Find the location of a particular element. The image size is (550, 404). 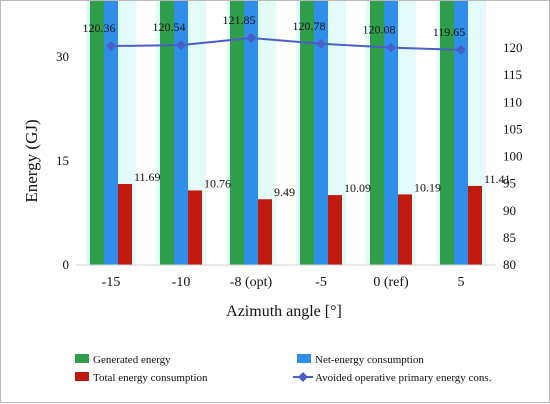

x-tick-label: -15 is located at coordinates (111, 282).